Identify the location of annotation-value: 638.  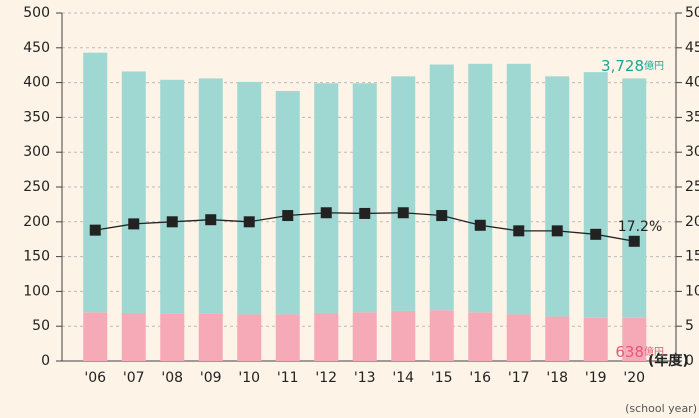
(629, 352).